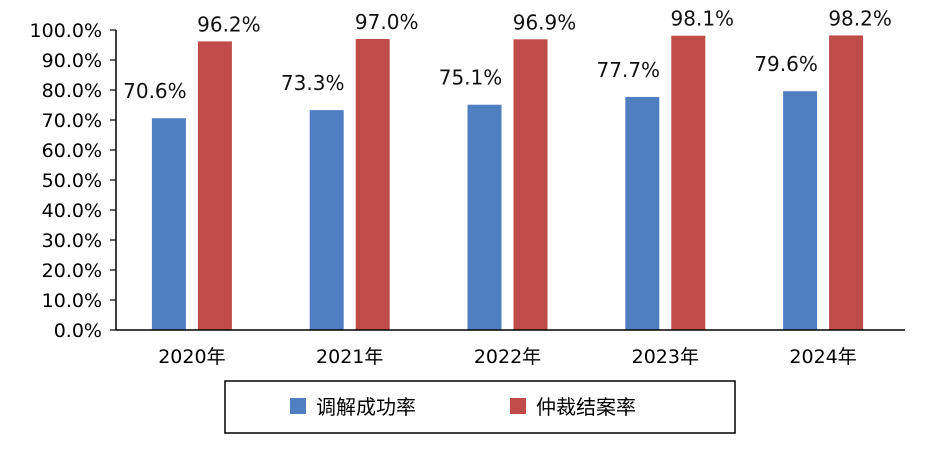 This screenshot has height=455, width=937. What do you see at coordinates (629, 70) in the screenshot?
I see `data-label: 77.7%` at bounding box center [629, 70].